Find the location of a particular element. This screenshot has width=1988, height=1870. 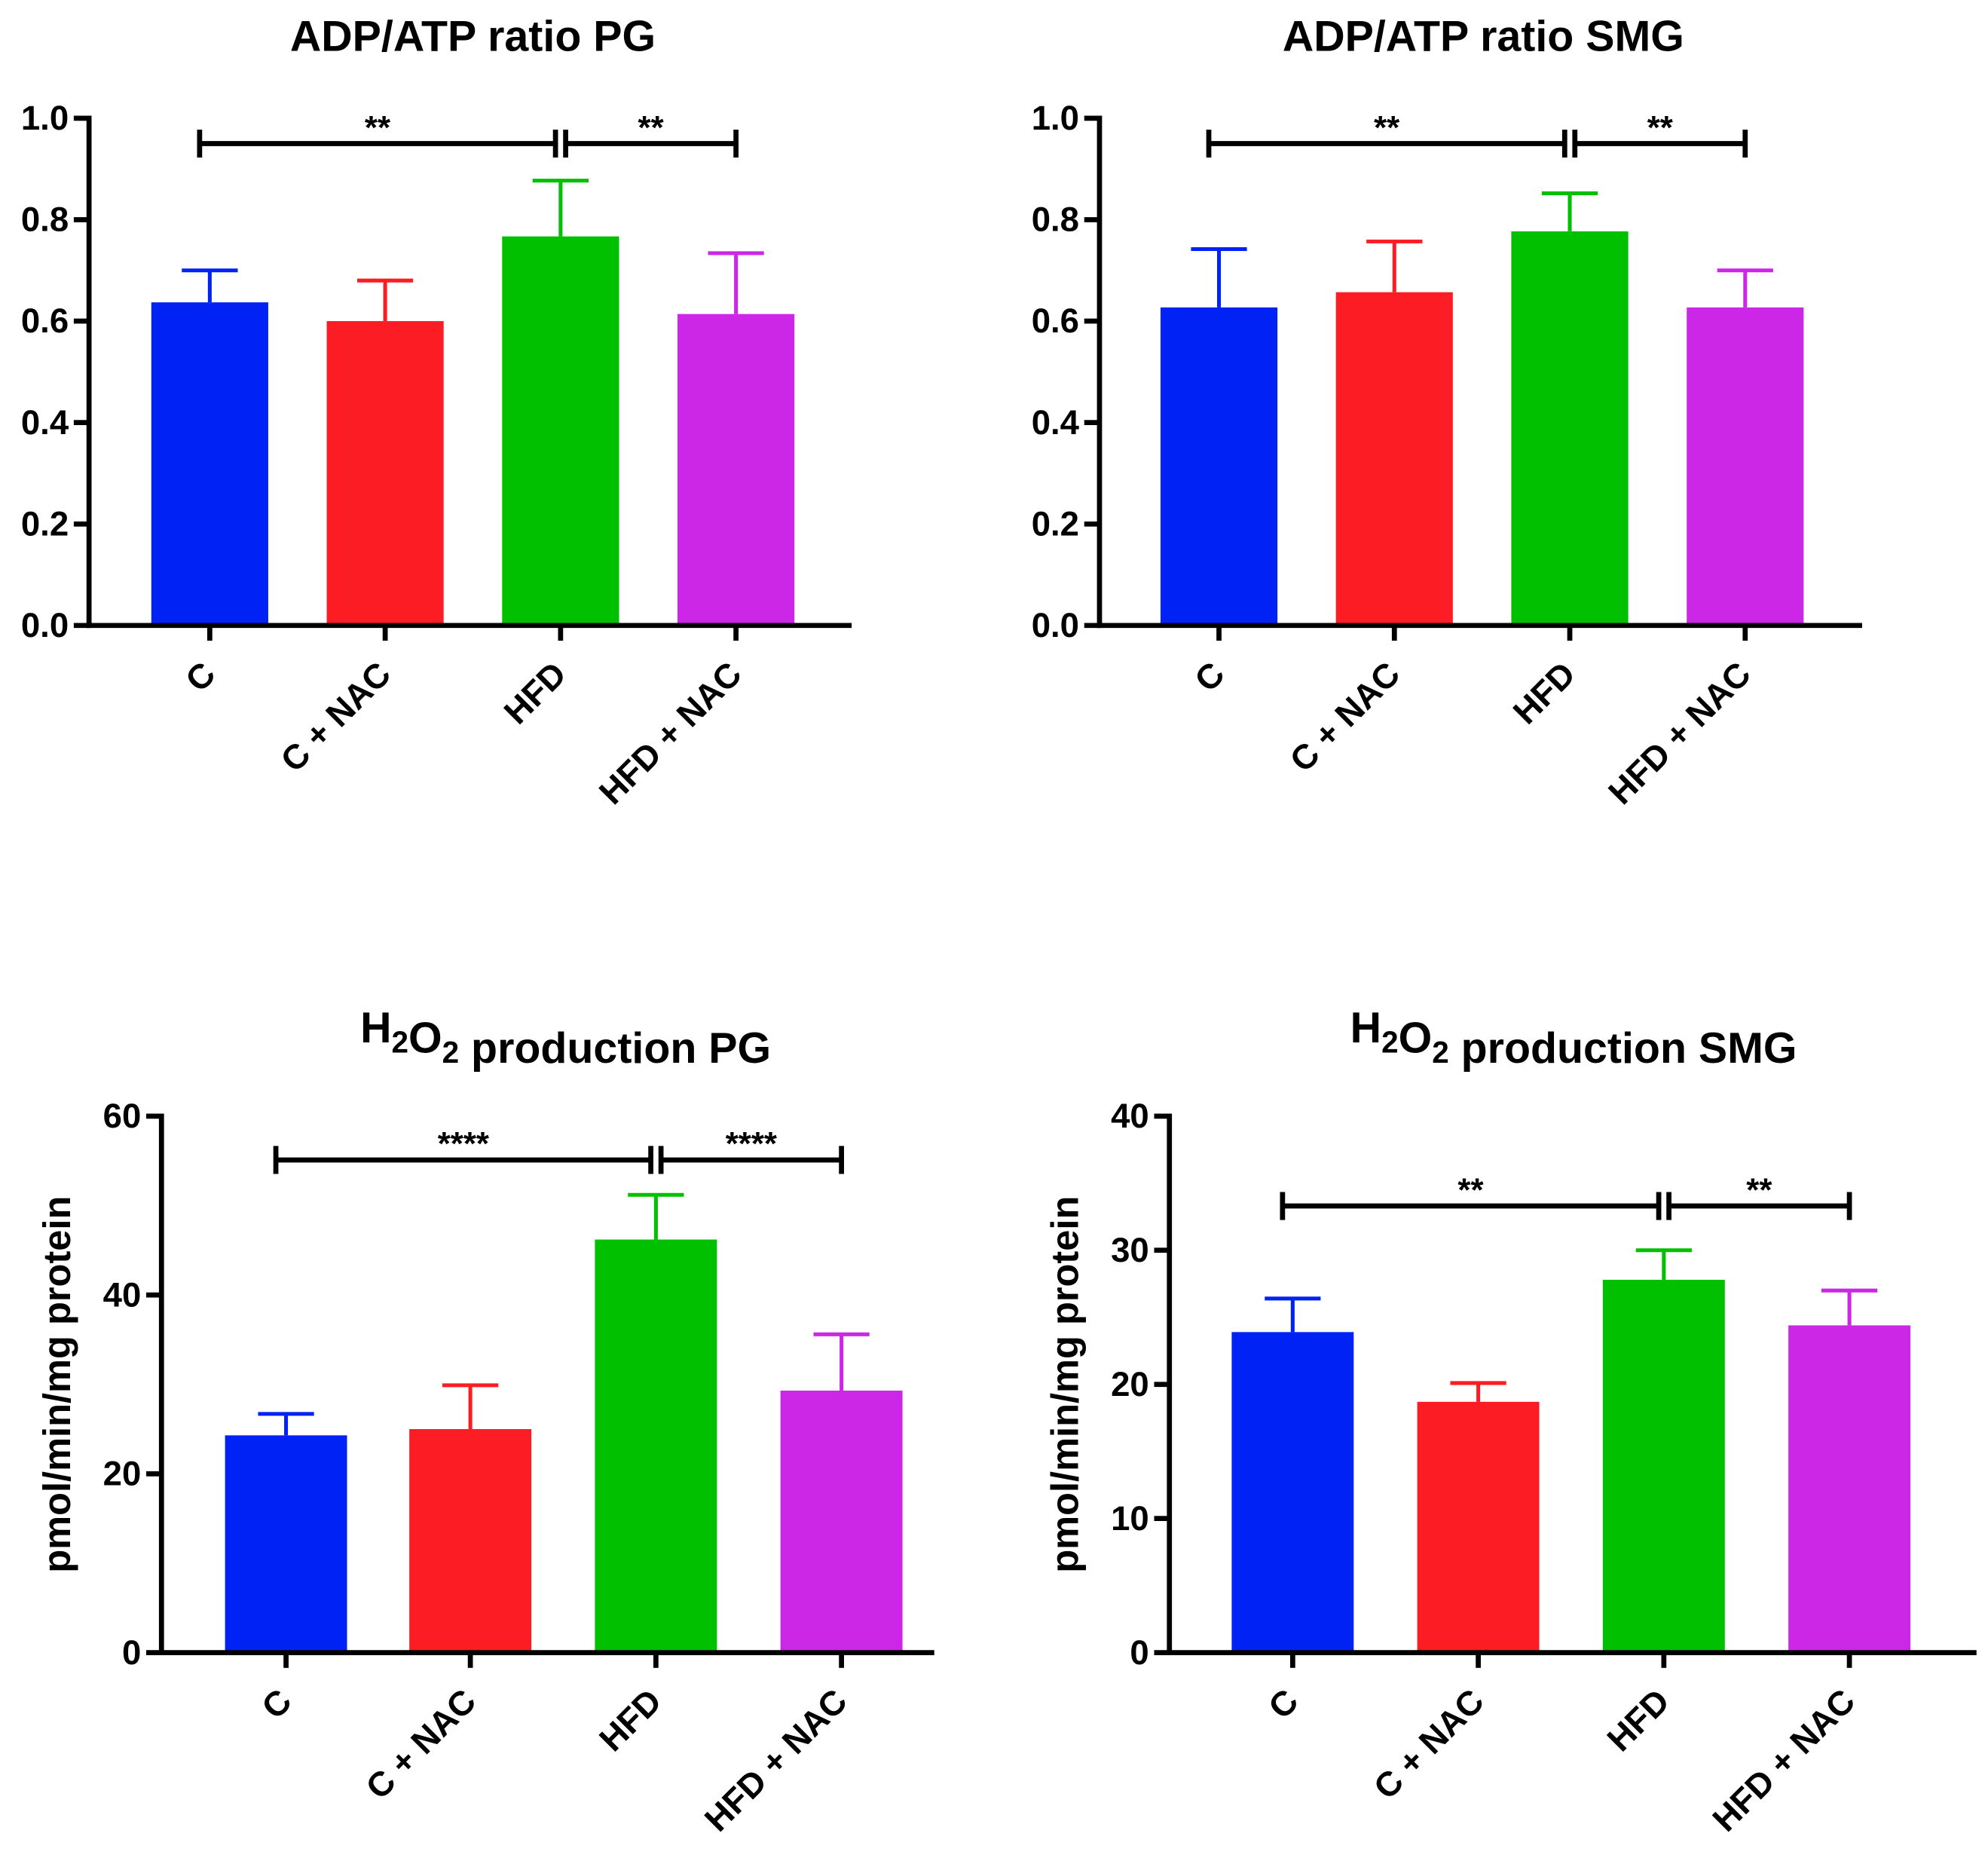

chart-title: ADP/ATP ratio SMG is located at coordinates (1483, 36).